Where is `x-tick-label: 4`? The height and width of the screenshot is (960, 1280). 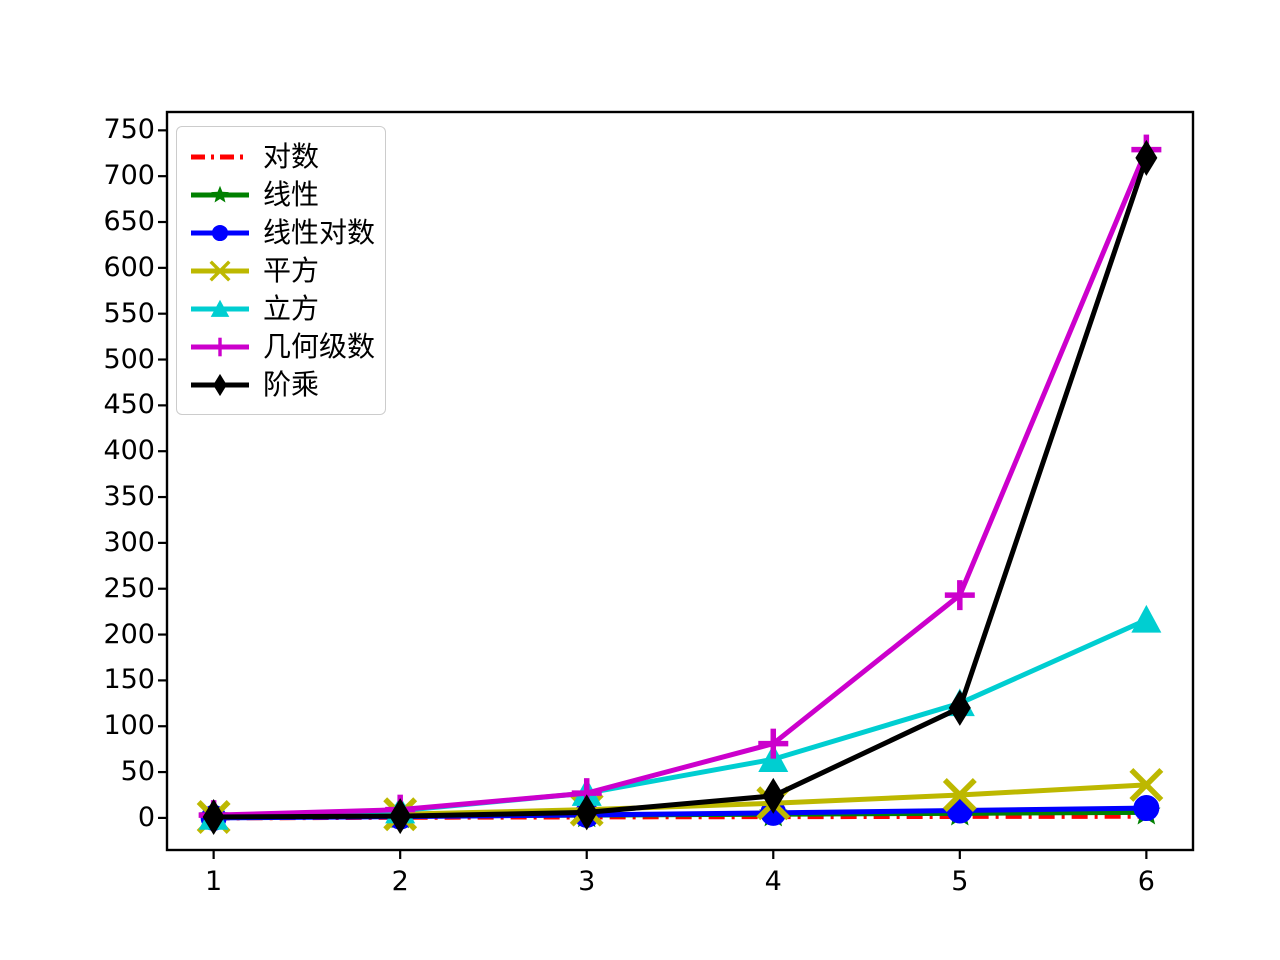
x-tick-label: 4 is located at coordinates (773, 881).